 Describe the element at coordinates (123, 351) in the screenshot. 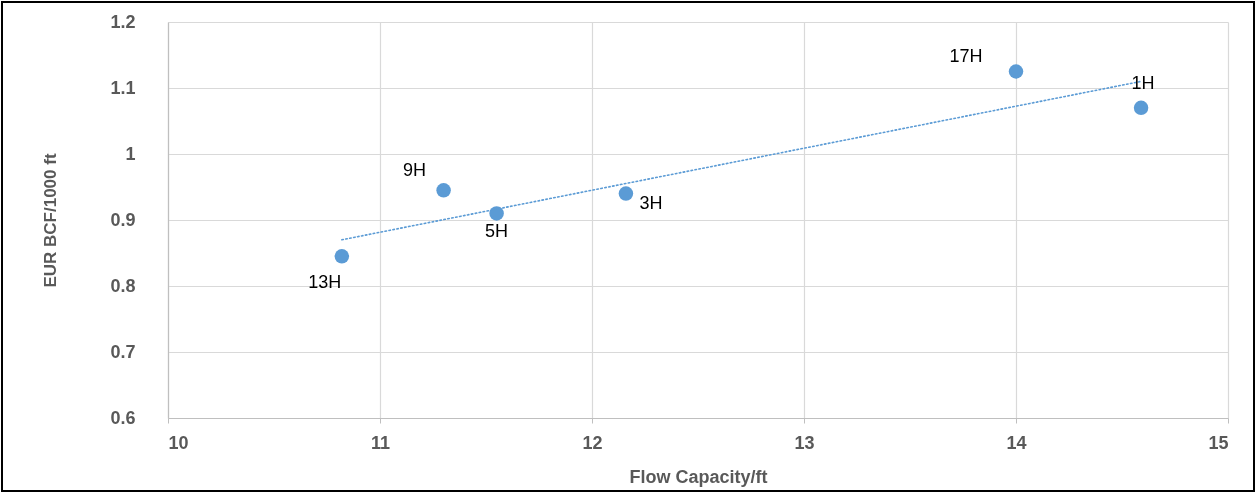

I see `y-tick-label: 0.7` at that location.